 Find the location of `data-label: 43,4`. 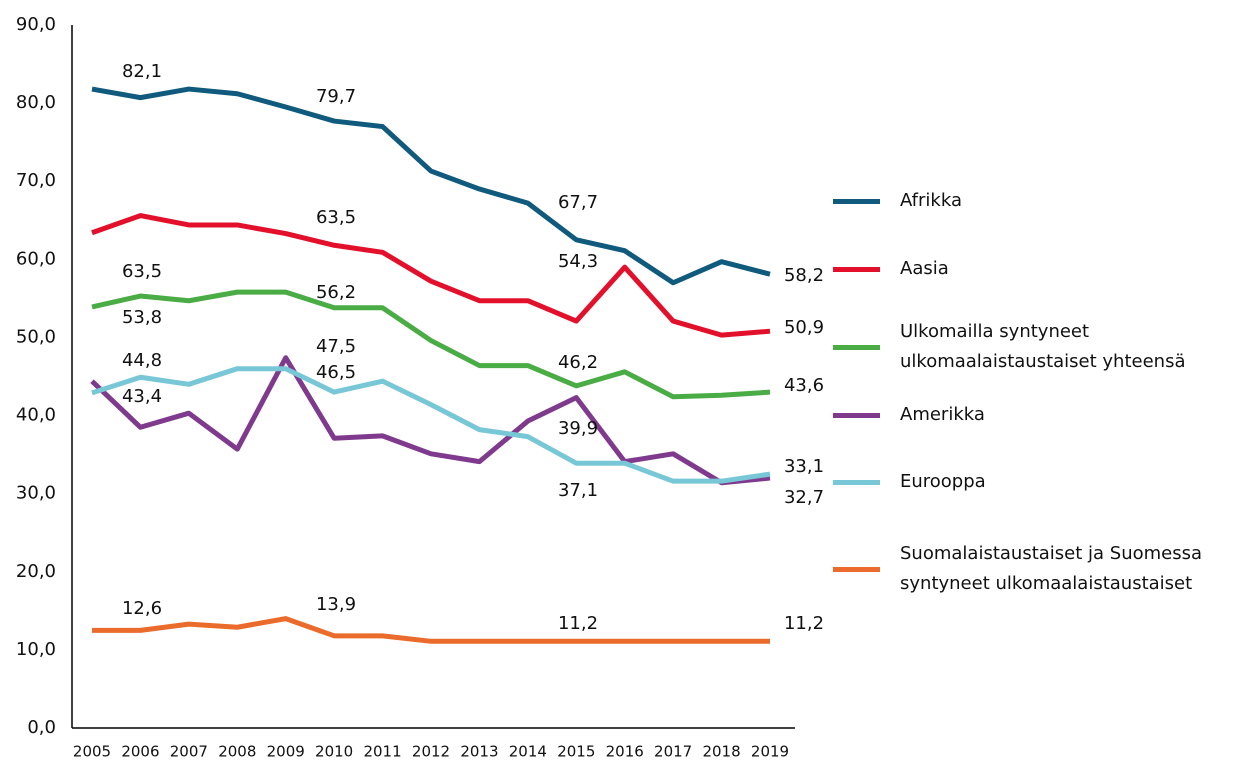

data-label: 43,4 is located at coordinates (142, 396).